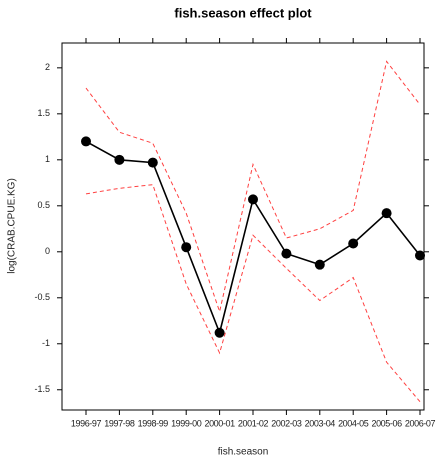 The image size is (441, 463). Describe the element at coordinates (243, 452) in the screenshot. I see `x-axis-label: fish.season` at that location.